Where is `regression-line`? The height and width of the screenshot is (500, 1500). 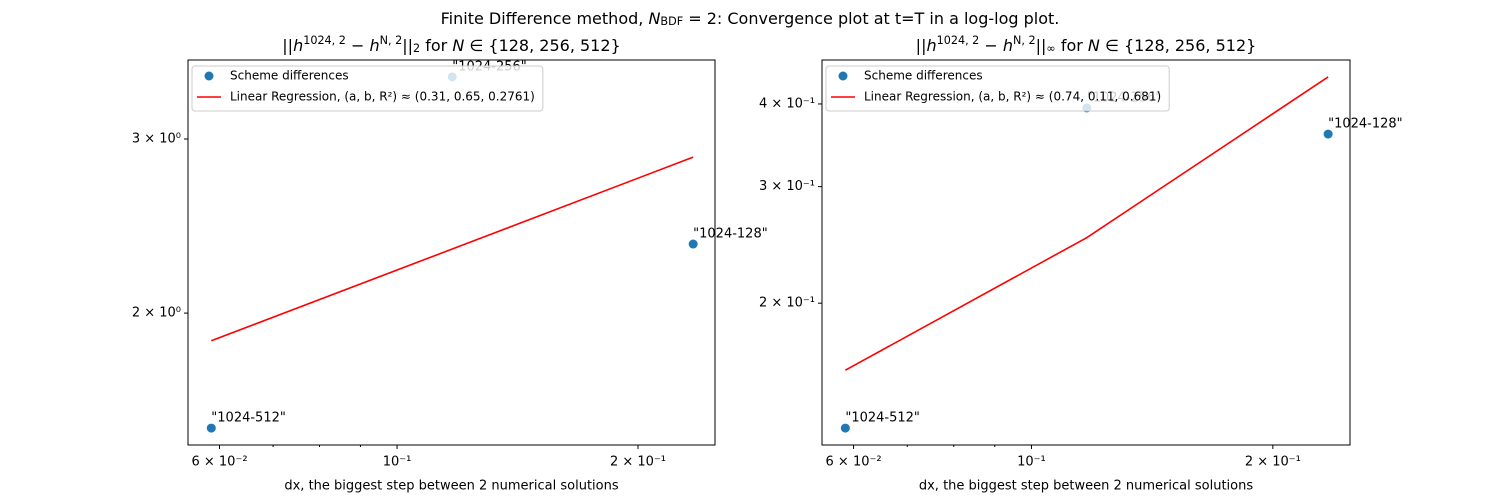
regression-line is located at coordinates (452, 249).